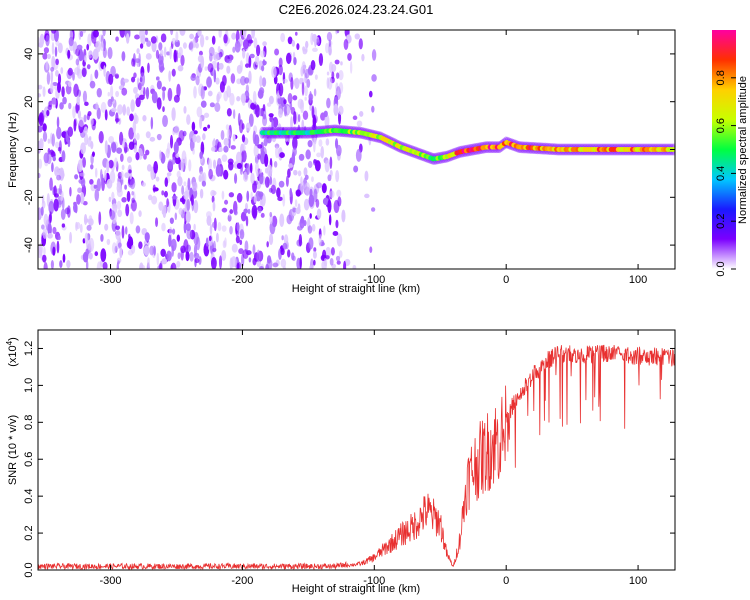 The width and height of the screenshot is (750, 600). I want to click on colorbar-tick-label: 0.2, so click(721, 221).